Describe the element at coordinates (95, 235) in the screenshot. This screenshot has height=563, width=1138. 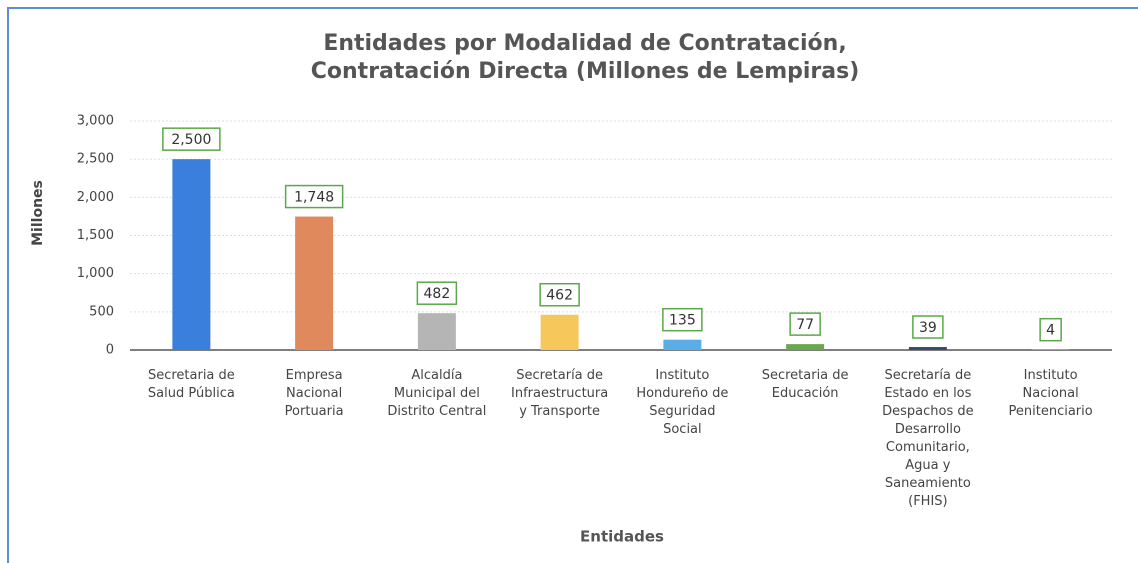
I see `y-tick-label: 1,500` at that location.